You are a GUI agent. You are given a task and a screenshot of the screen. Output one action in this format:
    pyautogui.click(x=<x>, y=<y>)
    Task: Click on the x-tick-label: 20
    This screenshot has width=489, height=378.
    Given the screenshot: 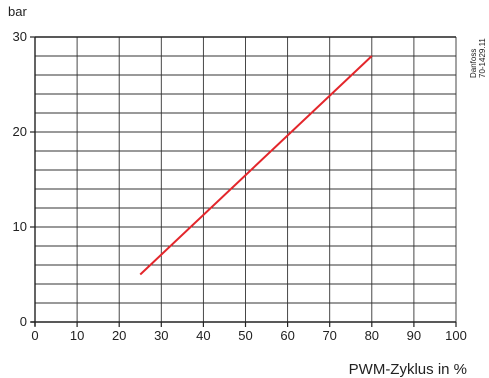 What is the action you would take?
    pyautogui.click(x=119, y=335)
    